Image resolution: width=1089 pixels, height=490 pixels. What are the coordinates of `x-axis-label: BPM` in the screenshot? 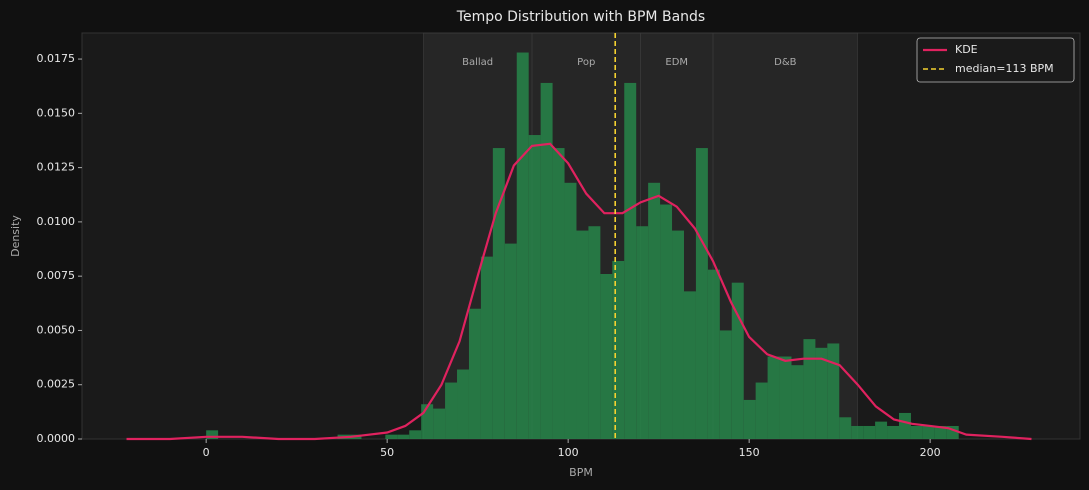 It's located at (581, 472).